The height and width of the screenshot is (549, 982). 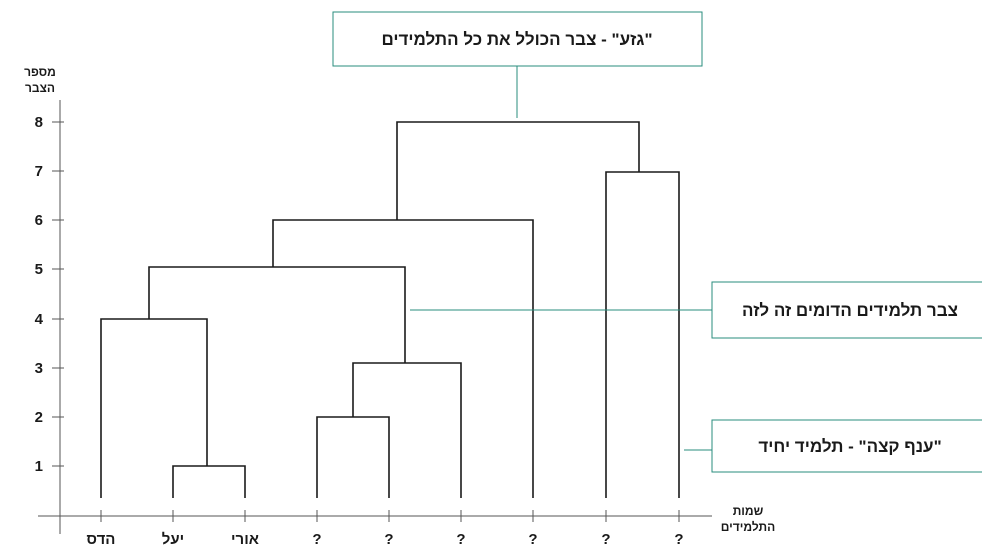 I want to click on callout-leaf-box, so click(x=846, y=446).